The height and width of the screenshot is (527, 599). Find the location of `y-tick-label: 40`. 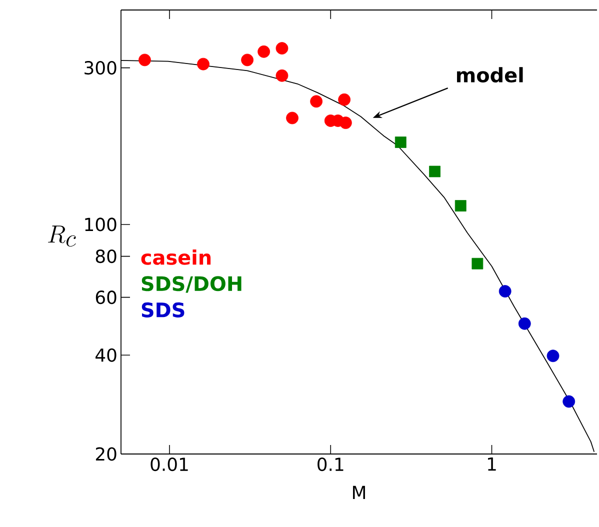

y-tick-label: 40 is located at coordinates (106, 355).